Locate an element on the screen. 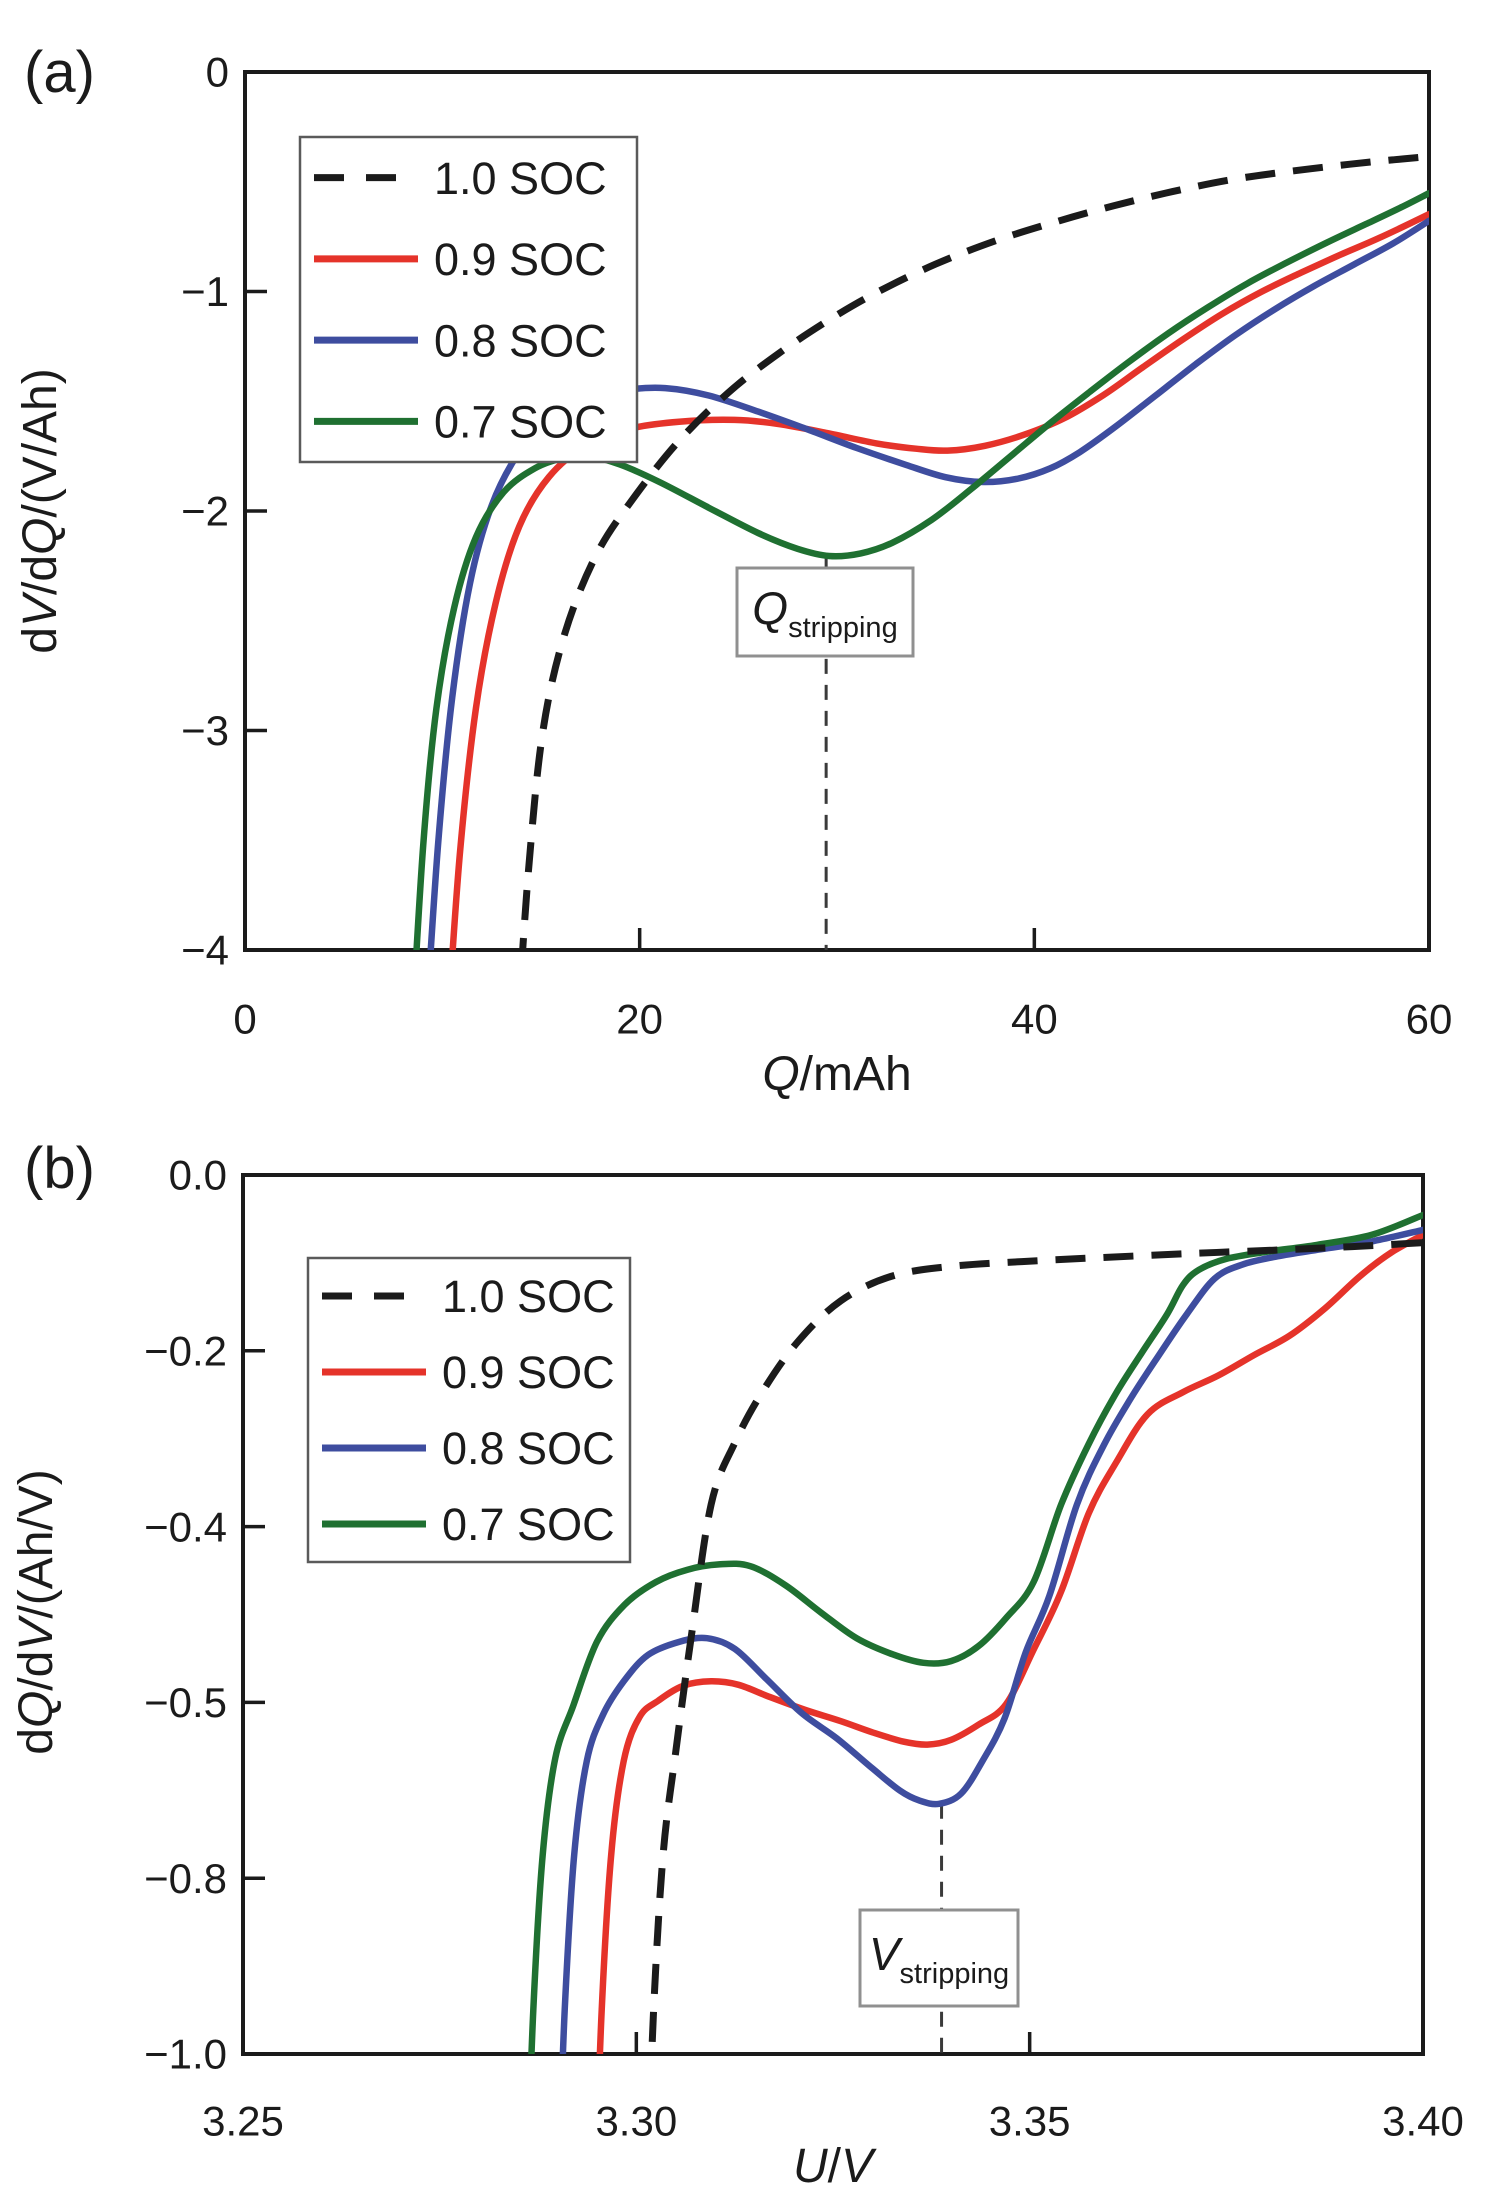  x-axis-title: U/V is located at coordinates (835, 2166).